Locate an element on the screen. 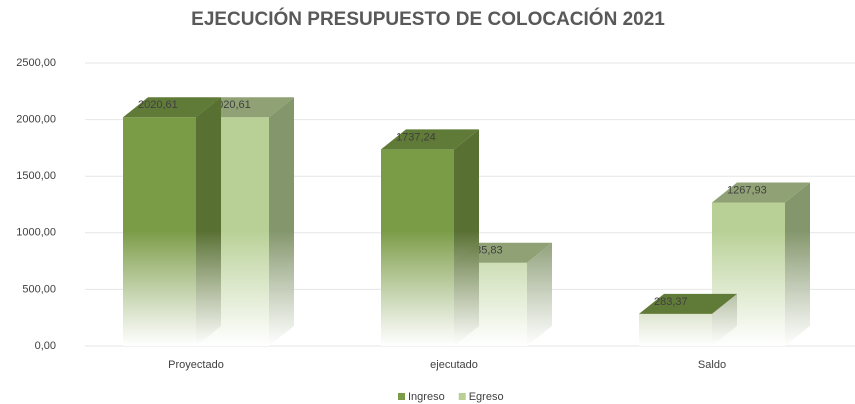 This screenshot has height=404, width=855. y-tick-label: 500,00 is located at coordinates (39, 289).